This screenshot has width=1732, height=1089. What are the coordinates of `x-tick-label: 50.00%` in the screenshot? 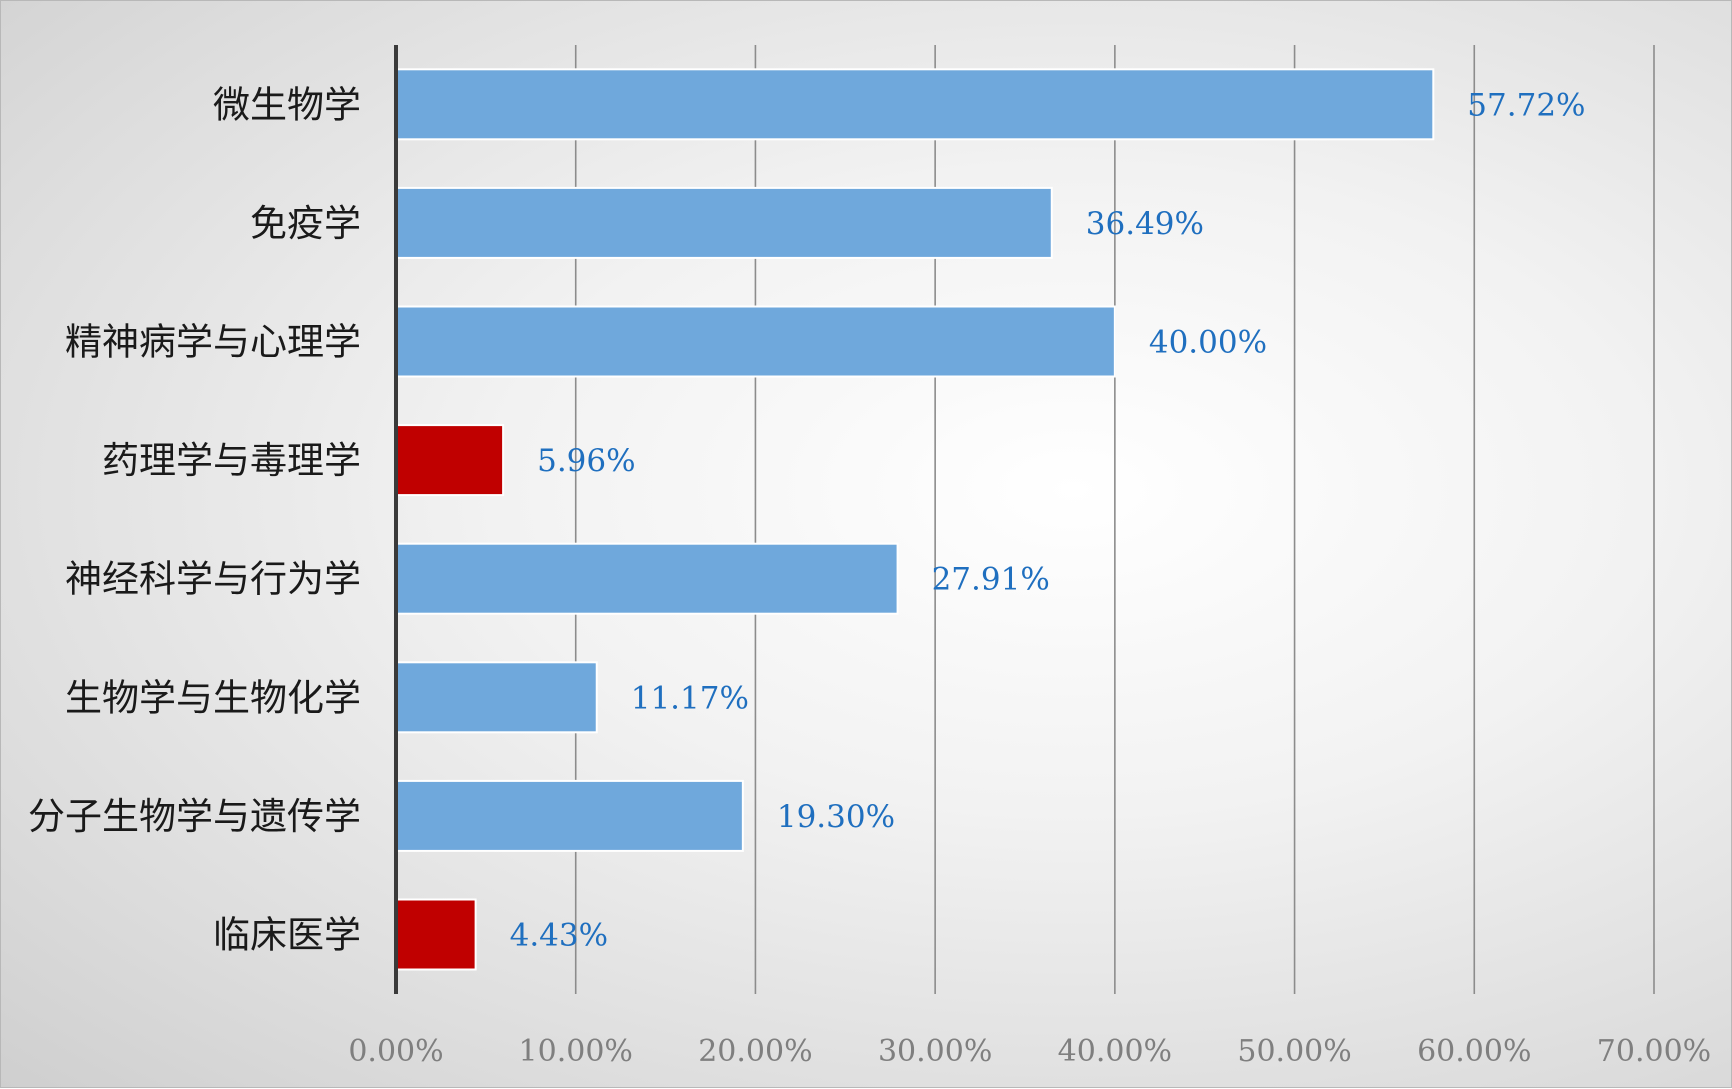 It's located at (1294, 1051).